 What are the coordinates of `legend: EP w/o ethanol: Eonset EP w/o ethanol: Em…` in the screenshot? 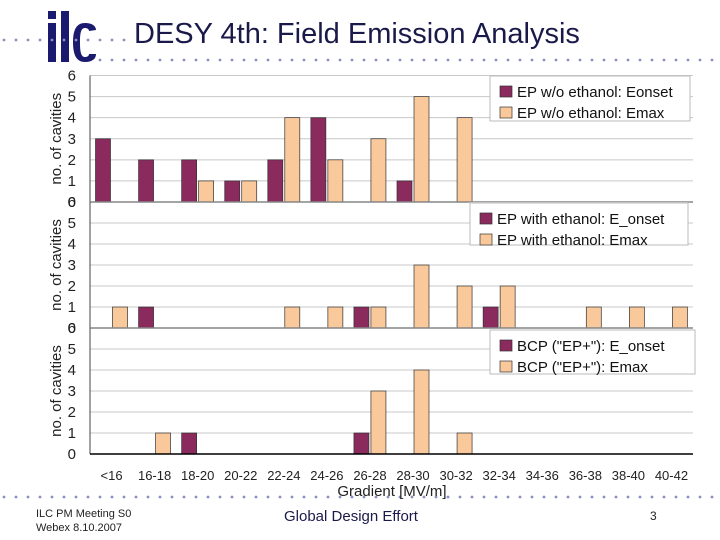 It's located at (590, 98).